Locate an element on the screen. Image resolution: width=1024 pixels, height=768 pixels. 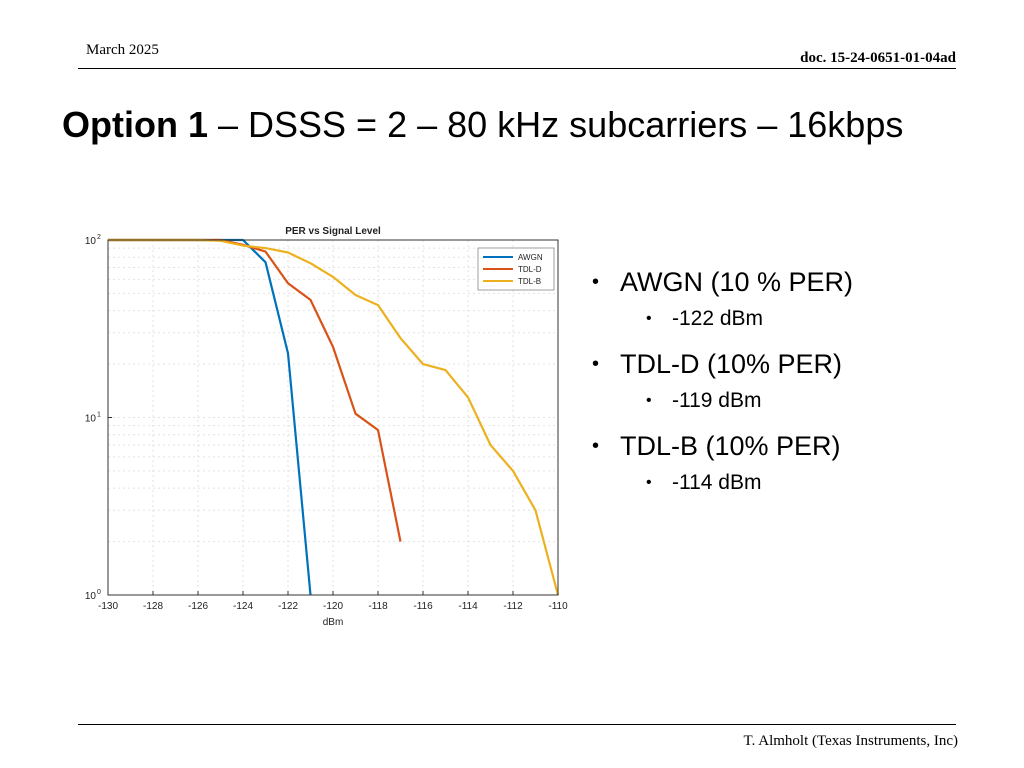
sub-bullet-tdl-b: -114 dBm is located at coordinates (800, 483).